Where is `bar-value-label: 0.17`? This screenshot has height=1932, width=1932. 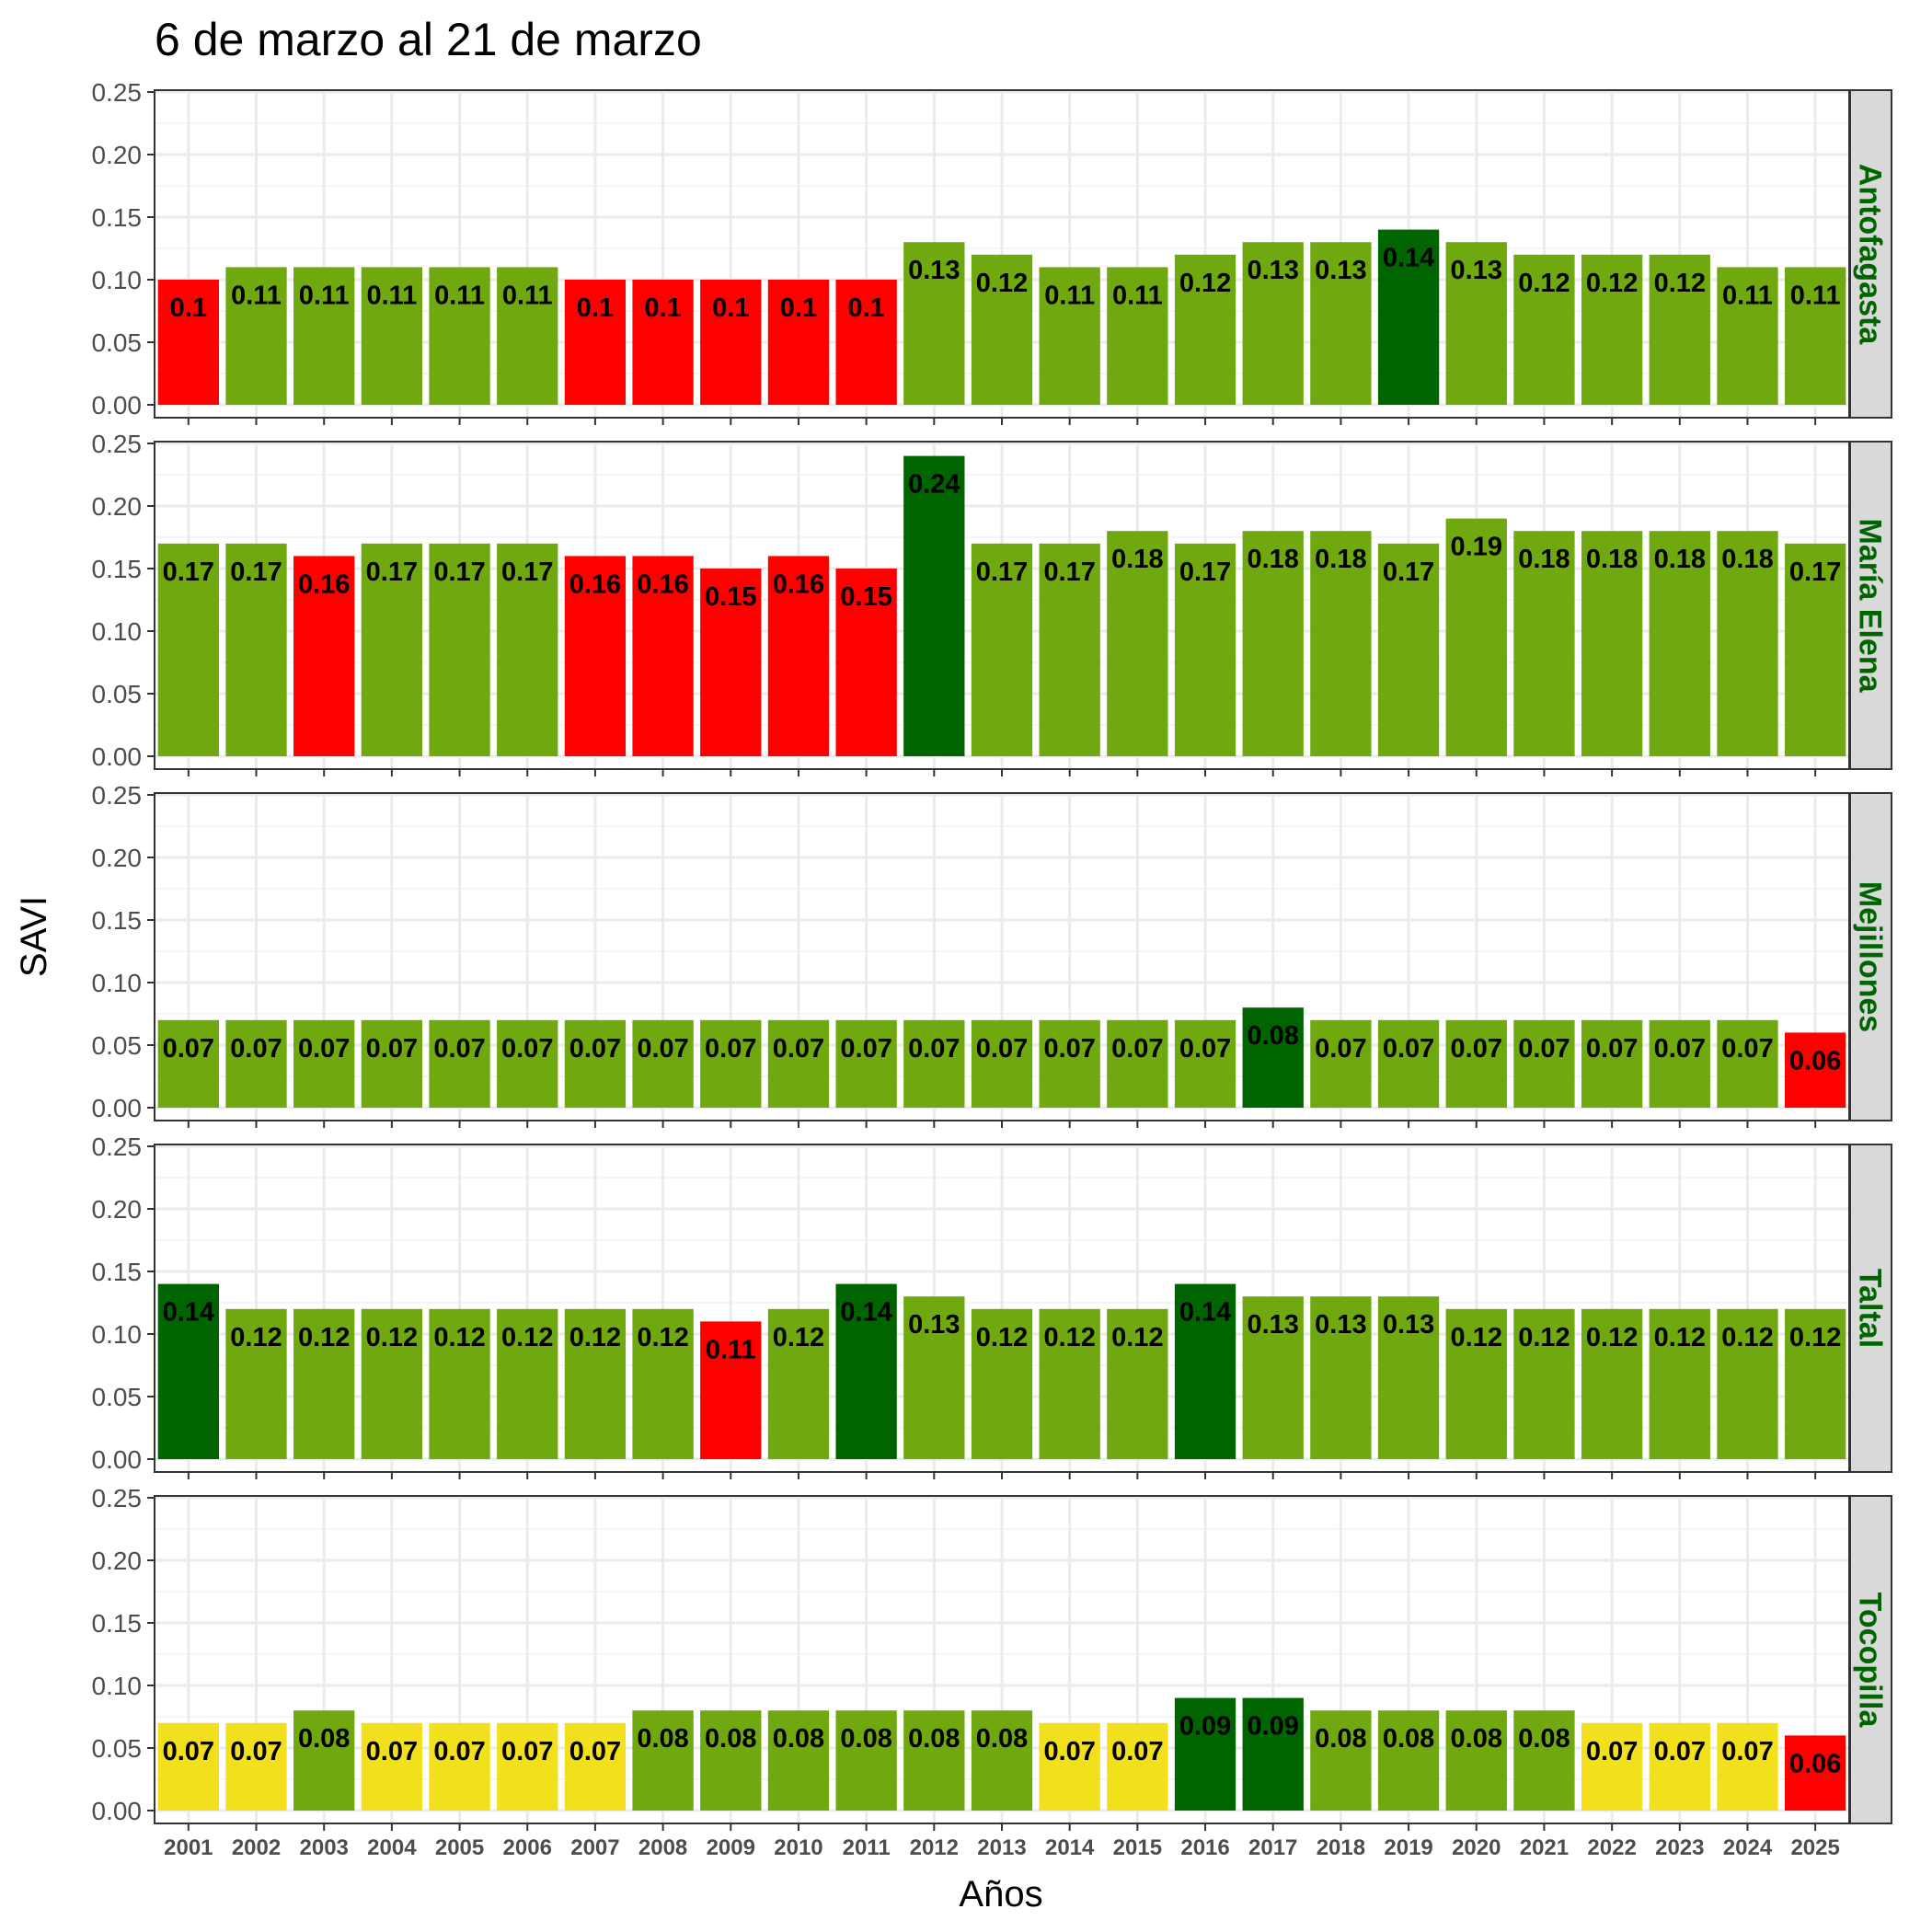 bar-value-label: 0.17 is located at coordinates (1002, 572).